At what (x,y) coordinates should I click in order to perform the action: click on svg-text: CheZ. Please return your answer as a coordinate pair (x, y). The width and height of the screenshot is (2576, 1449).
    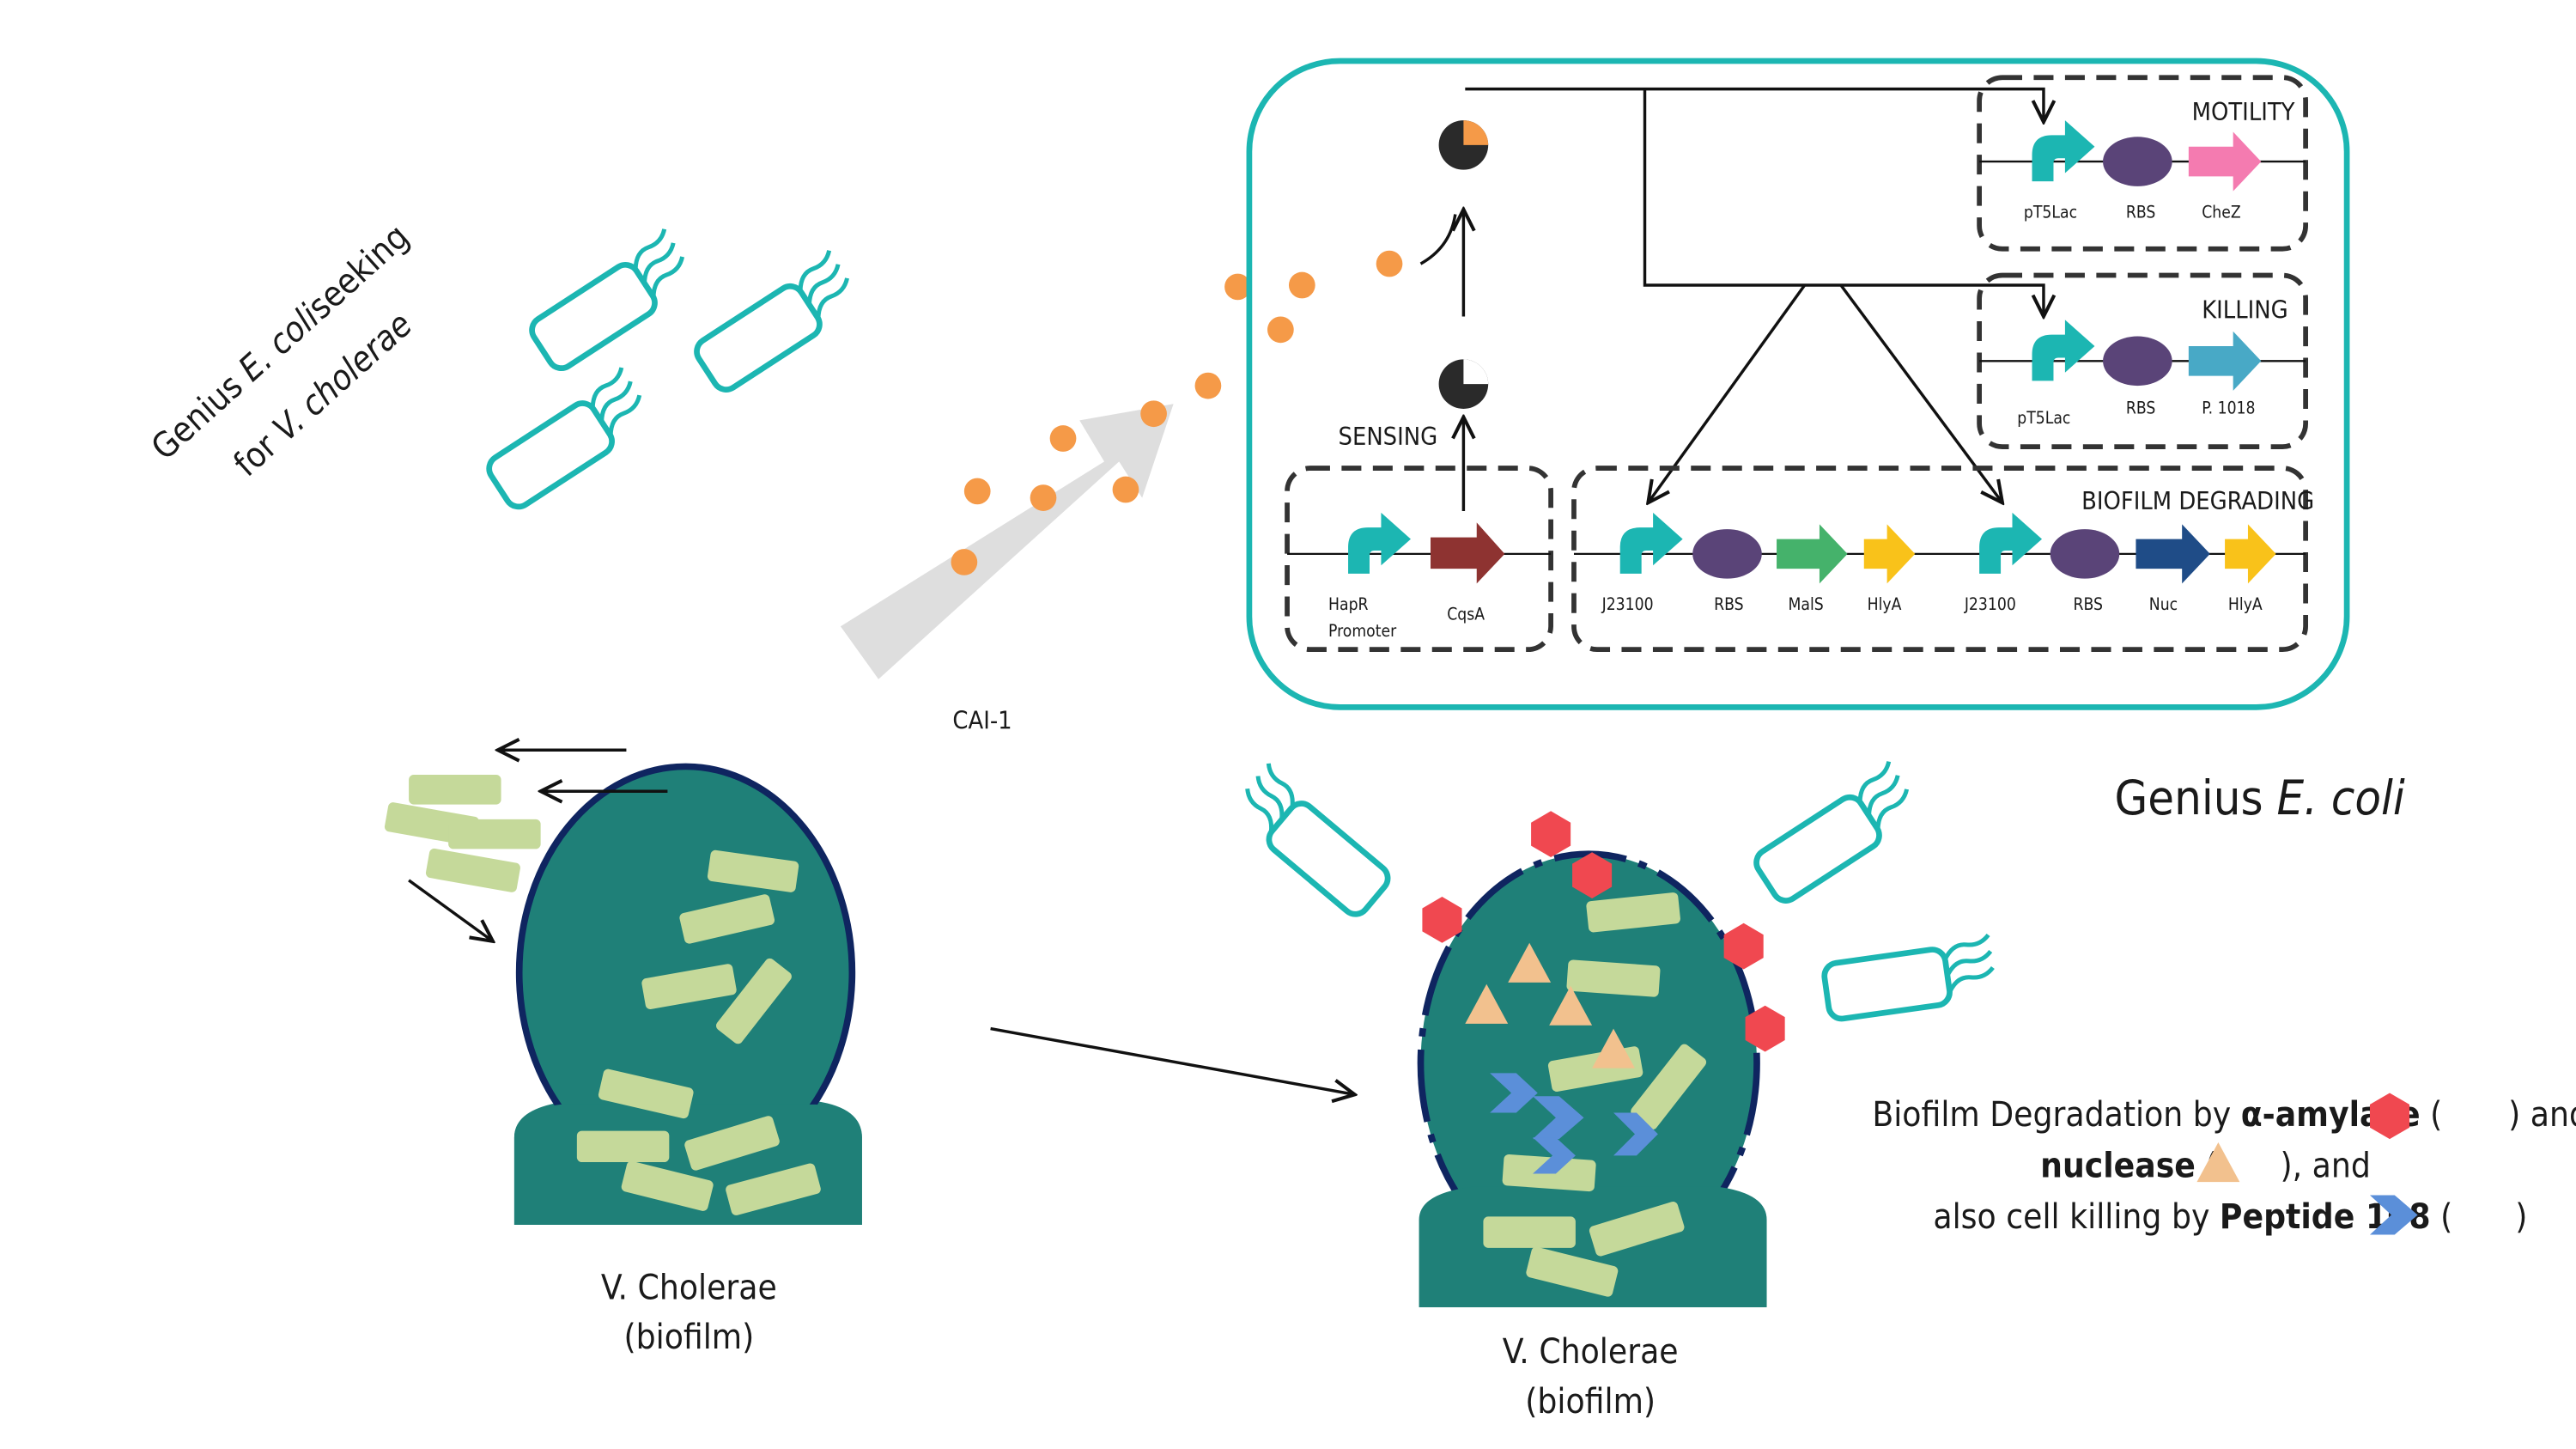
    Looking at the image, I should click on (2222, 212).